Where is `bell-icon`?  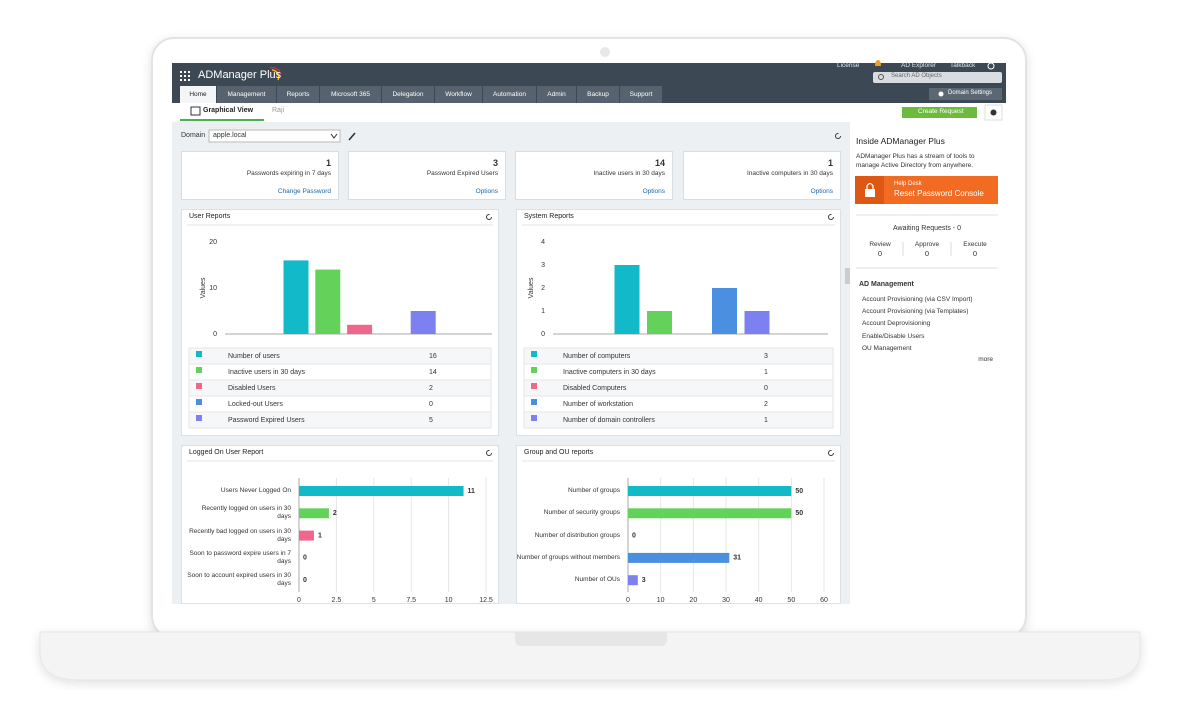
bell-icon is located at coordinates (878, 63).